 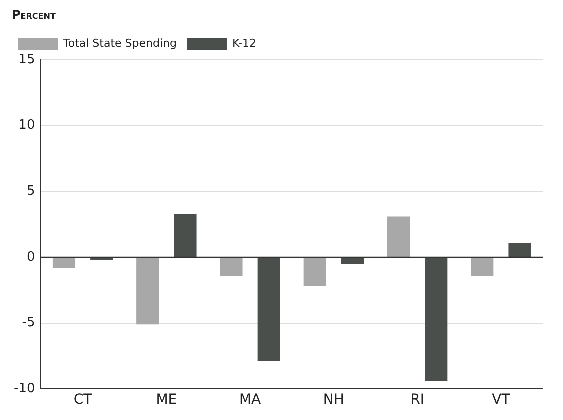 I want to click on x-tick-label: NH, so click(x=333, y=400).